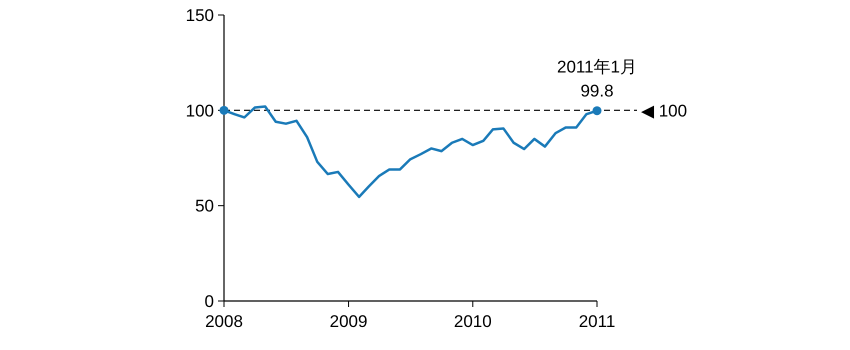 This screenshot has width=850, height=350. Describe the element at coordinates (473, 321) in the screenshot. I see `x-tick-label: 2010` at that location.